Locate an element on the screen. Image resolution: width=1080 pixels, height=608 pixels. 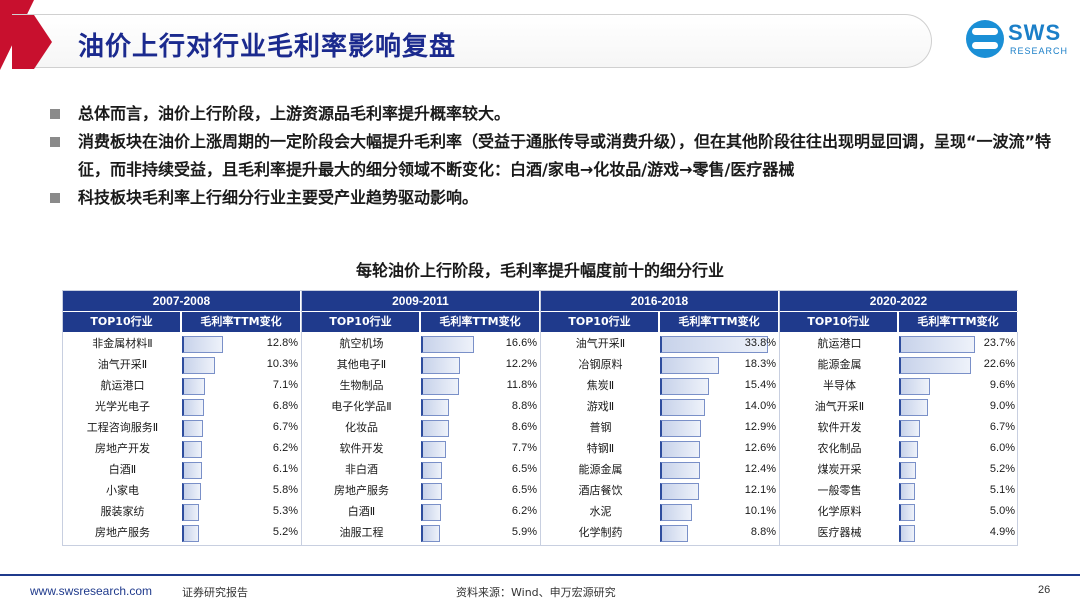
bar-cell: 6.7% is located at coordinates (242, 427).